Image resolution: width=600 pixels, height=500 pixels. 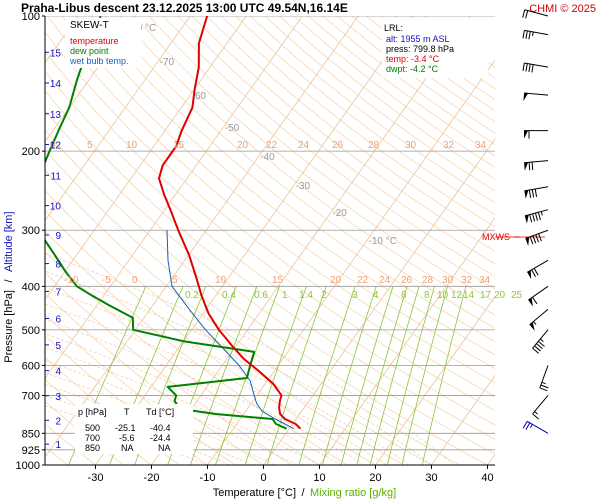 I want to click on wetbulb-profile, so click(x=230, y=330).